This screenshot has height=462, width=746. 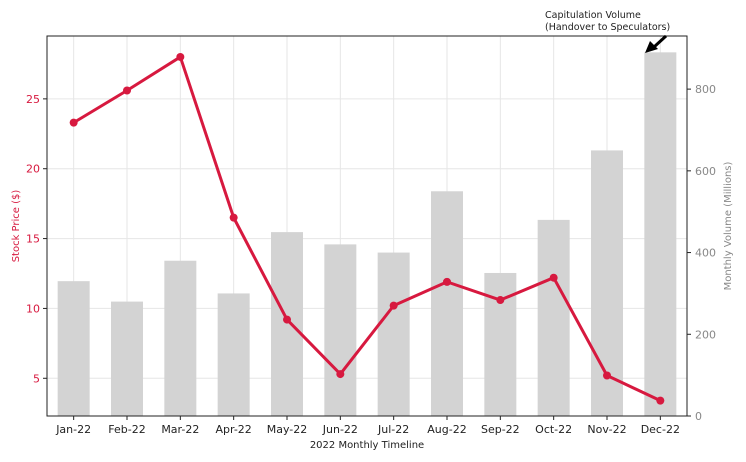 I want to click on x-tick-label: Dec-22, so click(x=660, y=429).